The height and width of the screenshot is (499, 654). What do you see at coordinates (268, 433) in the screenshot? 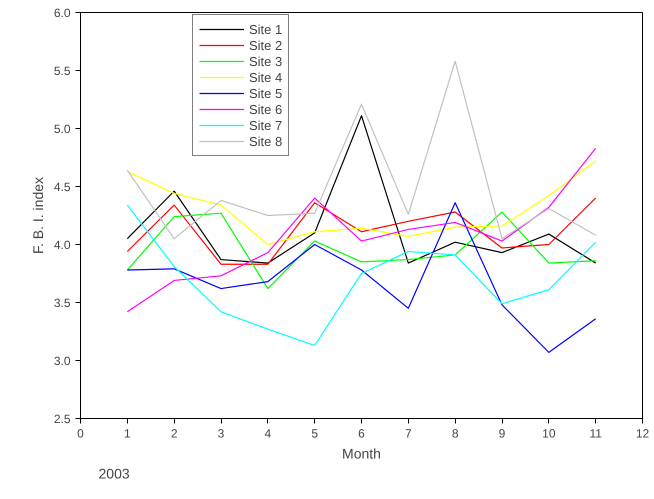
I see `x-tick-label: 4` at bounding box center [268, 433].